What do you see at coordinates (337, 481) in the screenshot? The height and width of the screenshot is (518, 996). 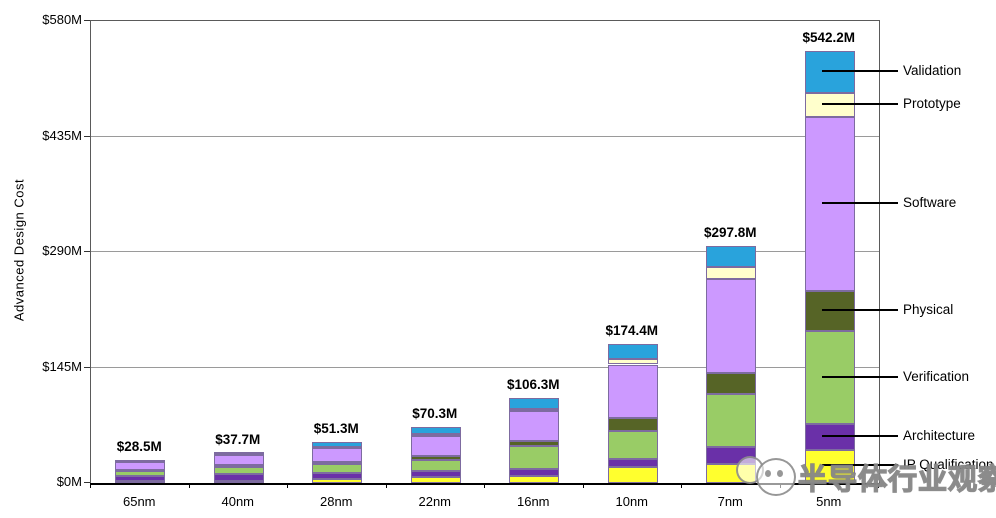 I see `bar-segment-28nm-ip-qualification` at bounding box center [337, 481].